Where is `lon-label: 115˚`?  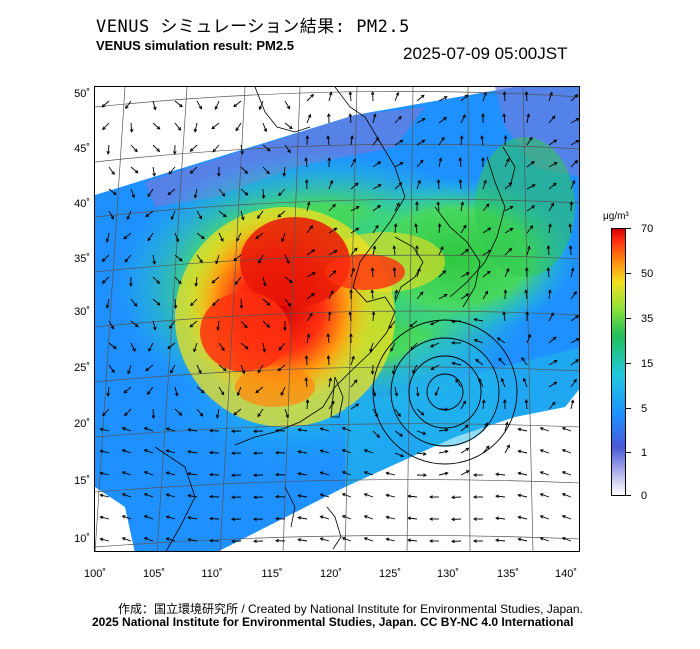 lon-label: 115˚ is located at coordinates (272, 574).